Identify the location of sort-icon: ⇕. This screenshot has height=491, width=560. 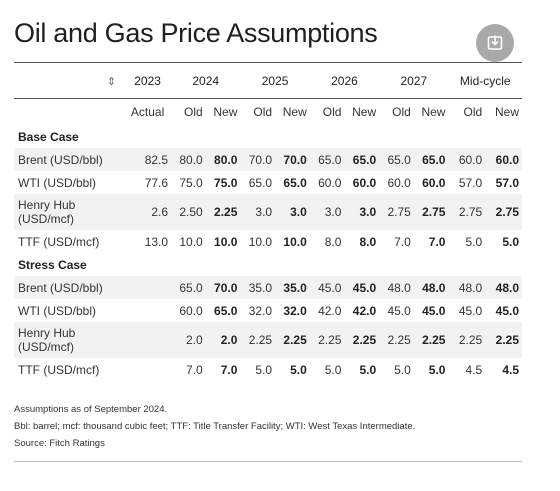
(111, 81).